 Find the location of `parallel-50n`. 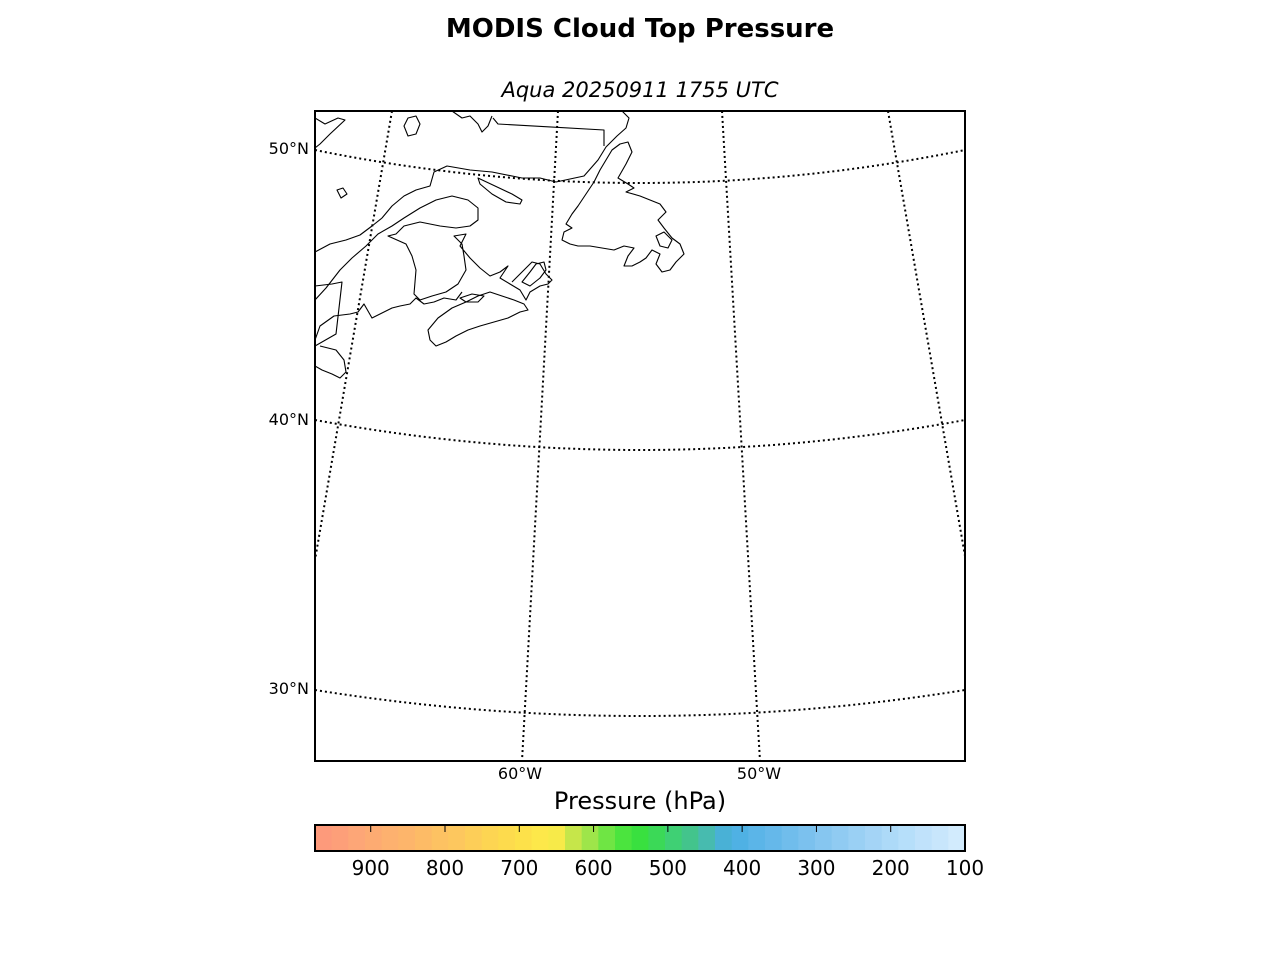

parallel-50n is located at coordinates (640, 166).